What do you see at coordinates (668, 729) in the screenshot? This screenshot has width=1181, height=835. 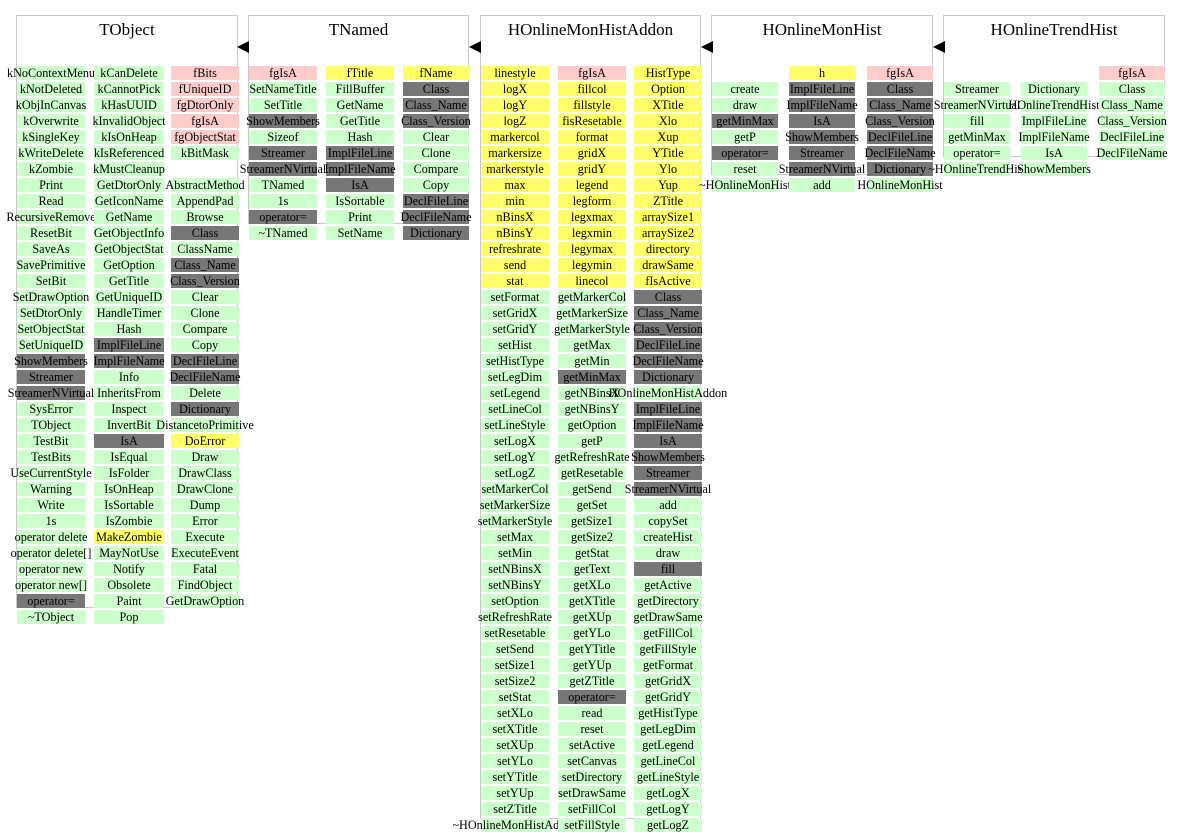 I see `member-cell: getLegDim` at bounding box center [668, 729].